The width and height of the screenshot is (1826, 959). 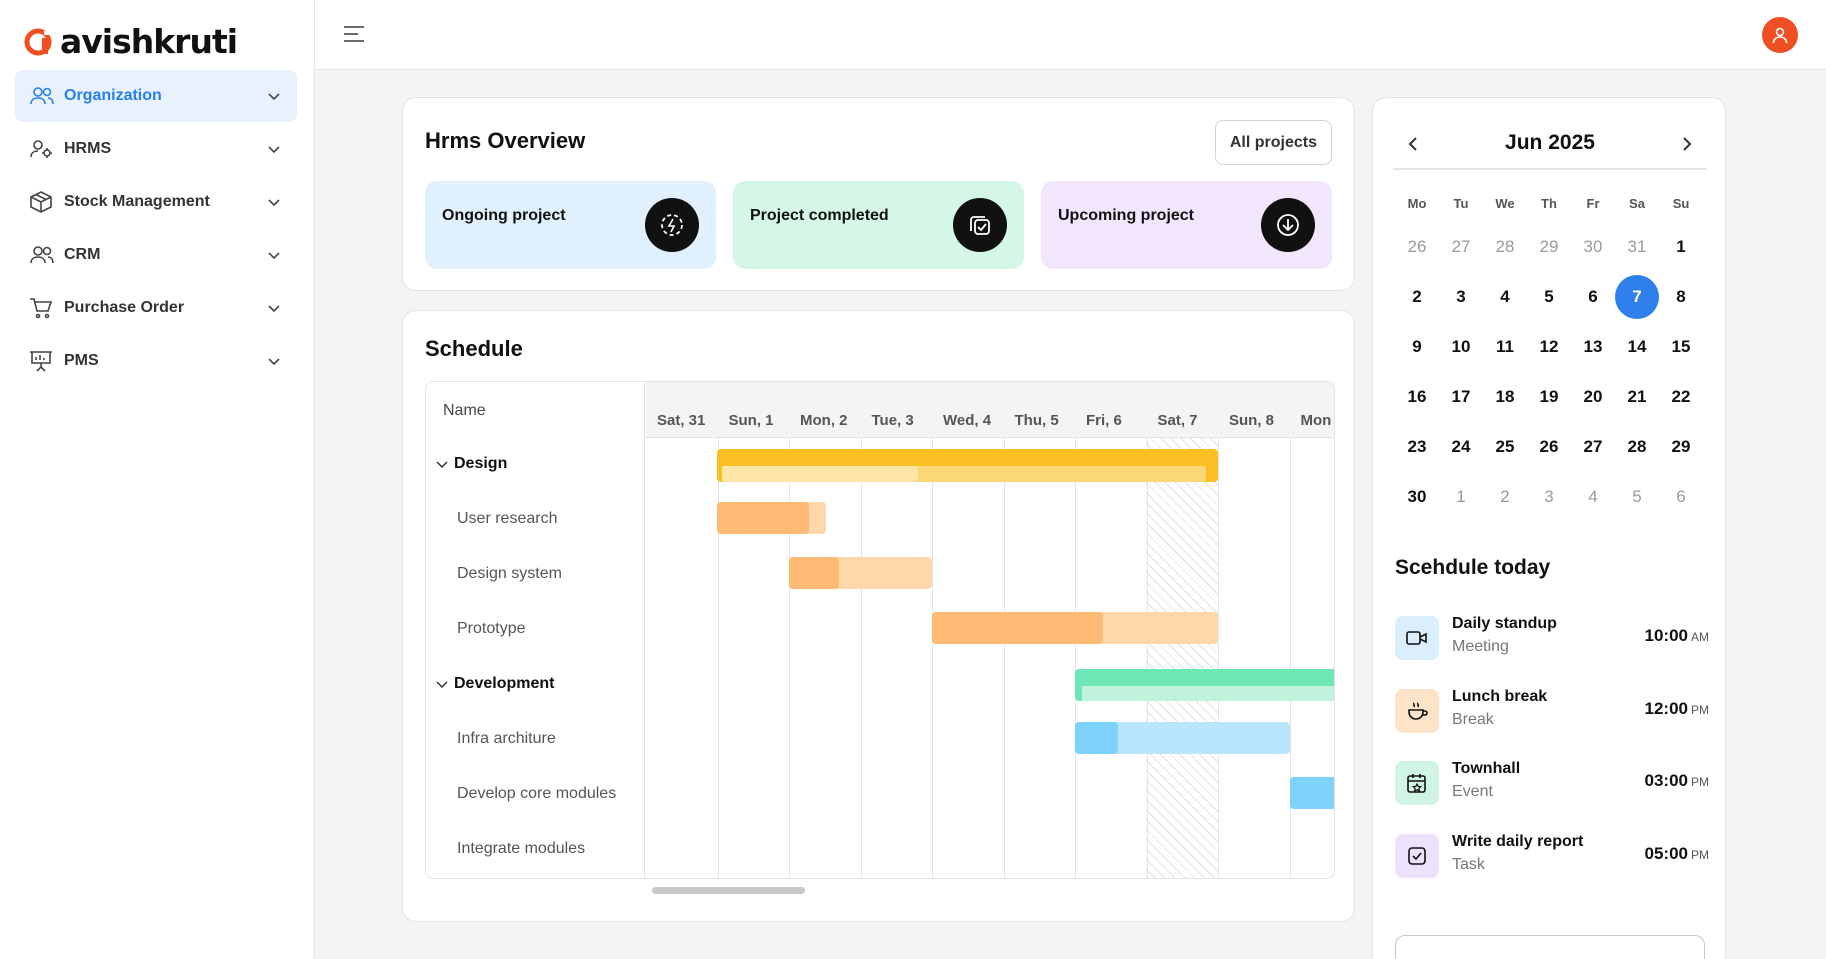 I want to click on schedule-today-title: Scehdule today, so click(x=1473, y=567).